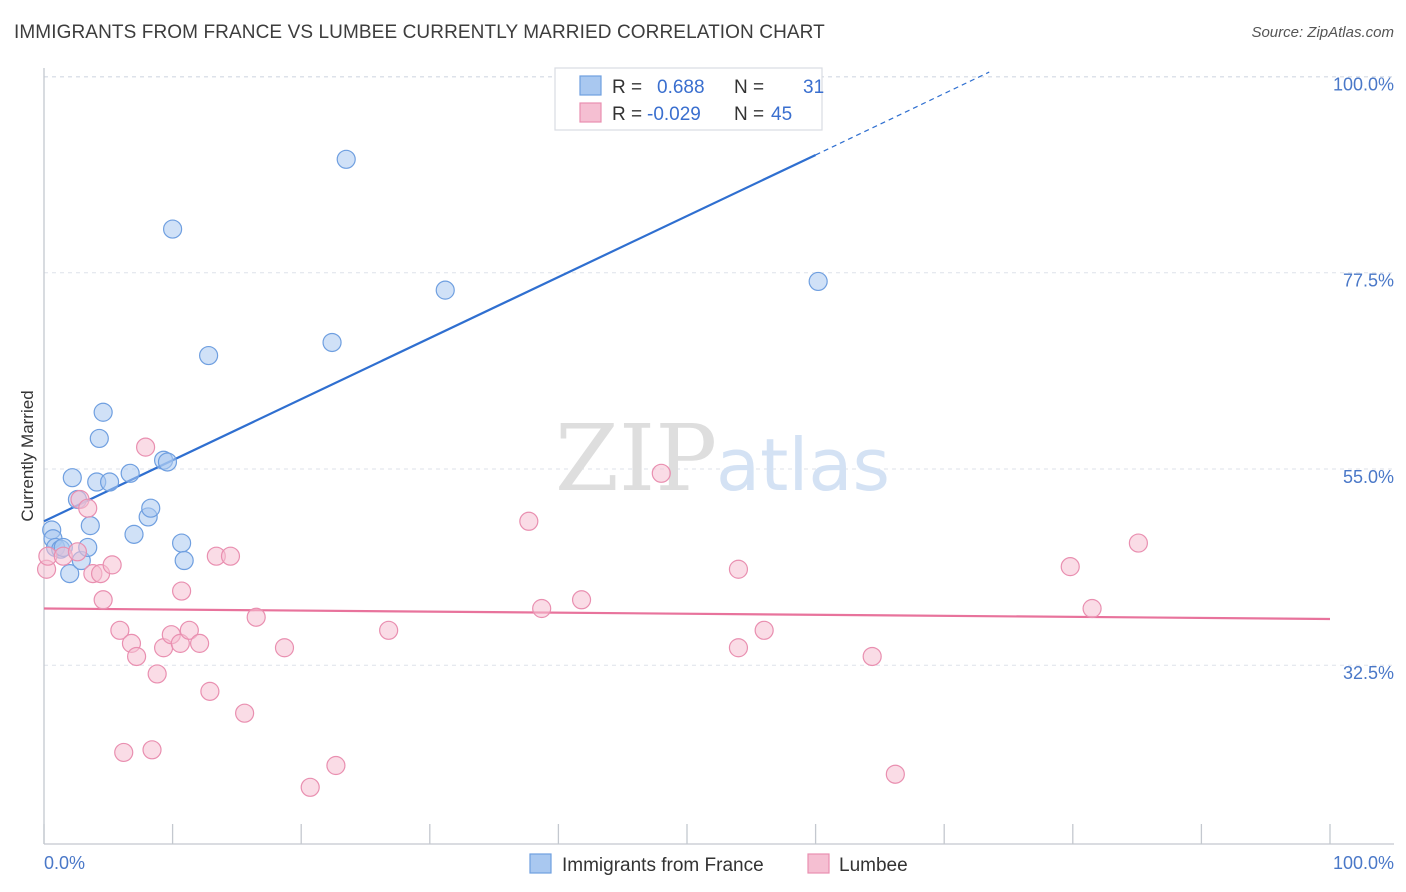 The width and height of the screenshot is (1406, 892). Describe the element at coordinates (636, 458) in the screenshot. I see `watermark-zip: ZIP` at that location.